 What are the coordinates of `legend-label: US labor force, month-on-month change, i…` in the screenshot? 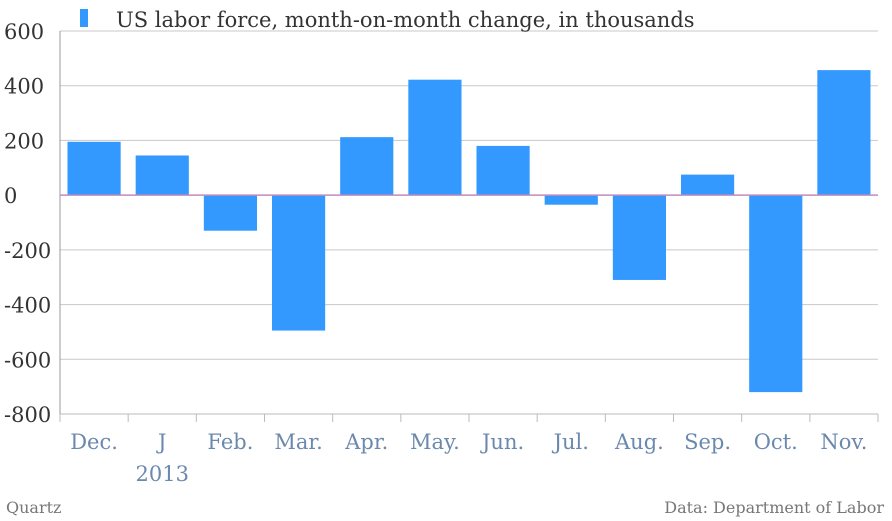 It's located at (405, 20).